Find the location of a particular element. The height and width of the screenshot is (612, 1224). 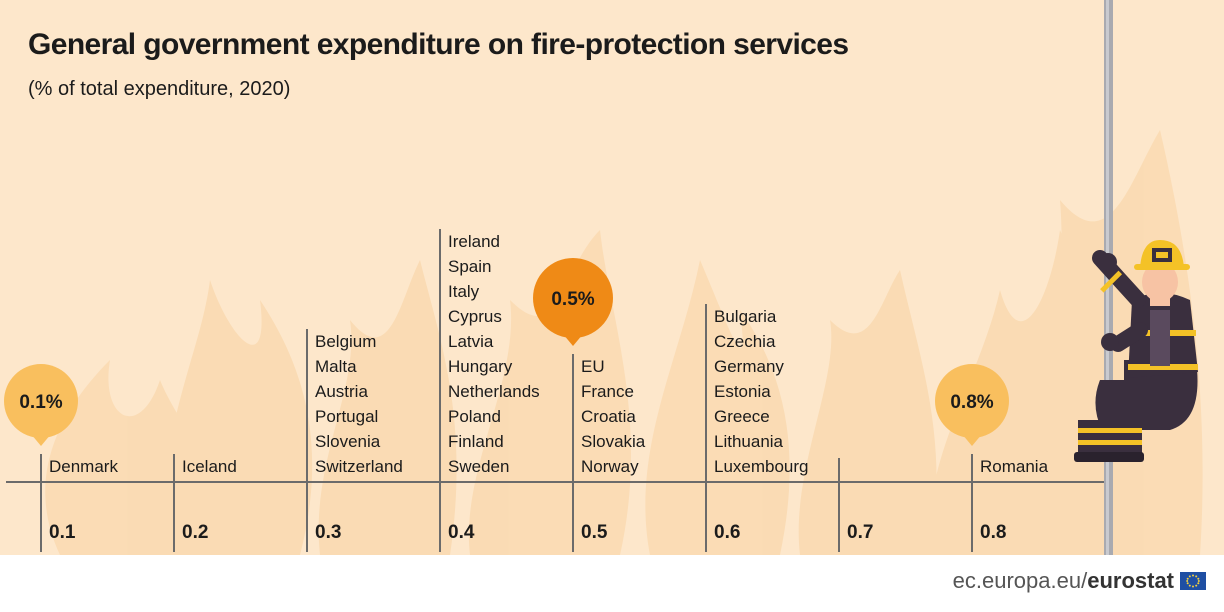

country-label: Greece is located at coordinates (742, 416).